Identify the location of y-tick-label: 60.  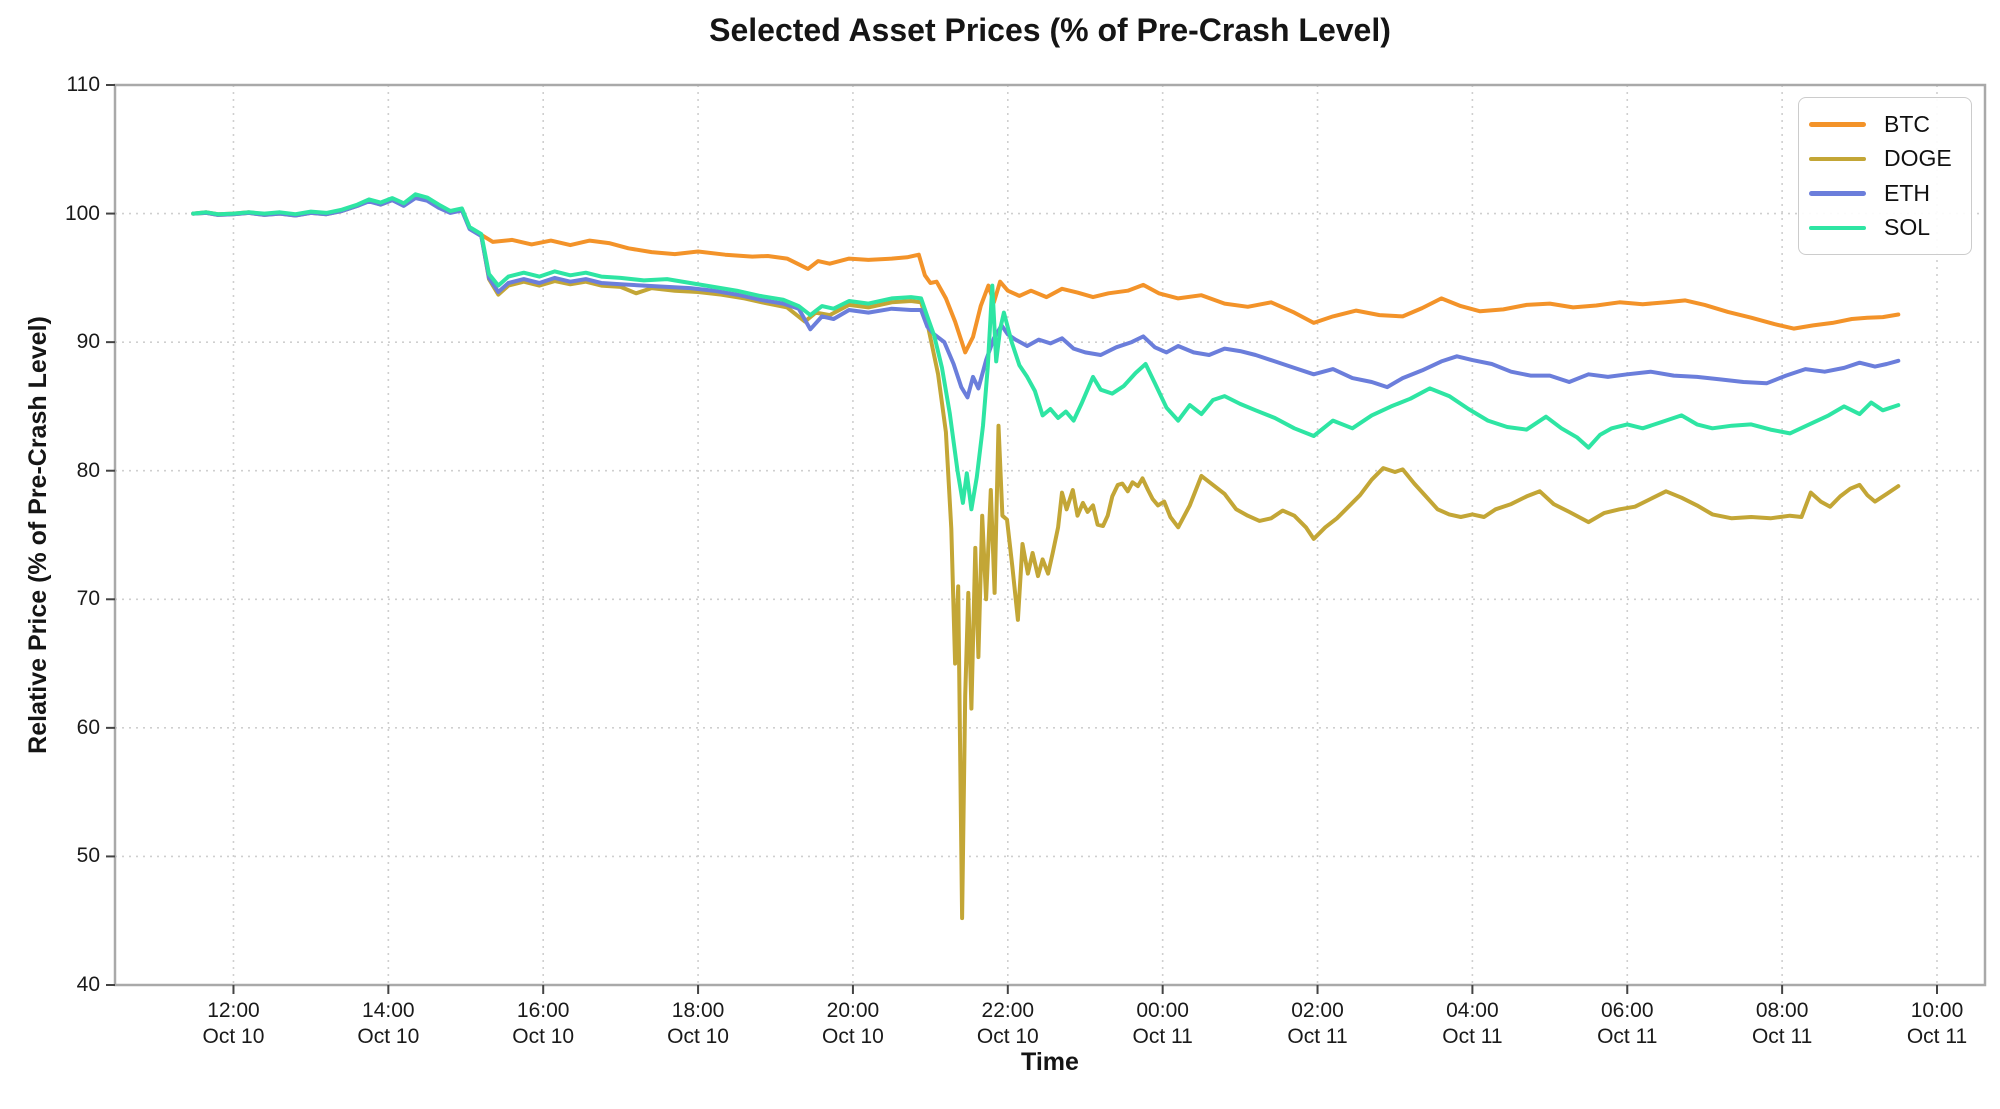
(88, 727).